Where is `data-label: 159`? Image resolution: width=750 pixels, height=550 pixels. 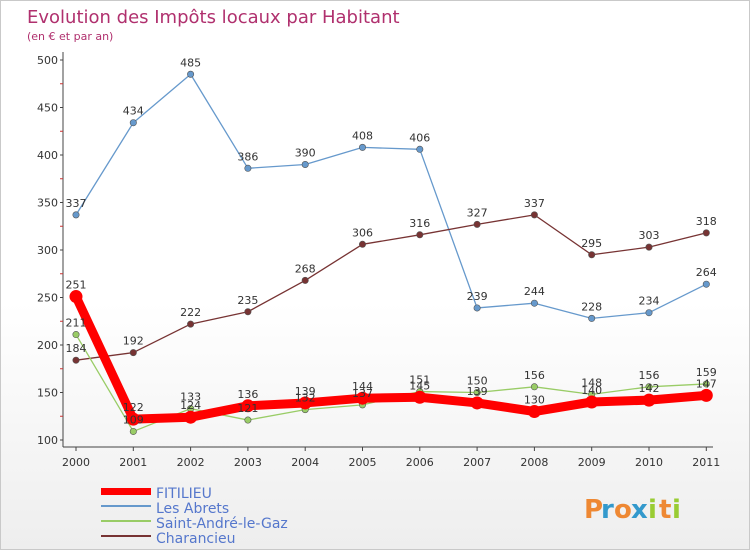 data-label: 159 is located at coordinates (706, 372).